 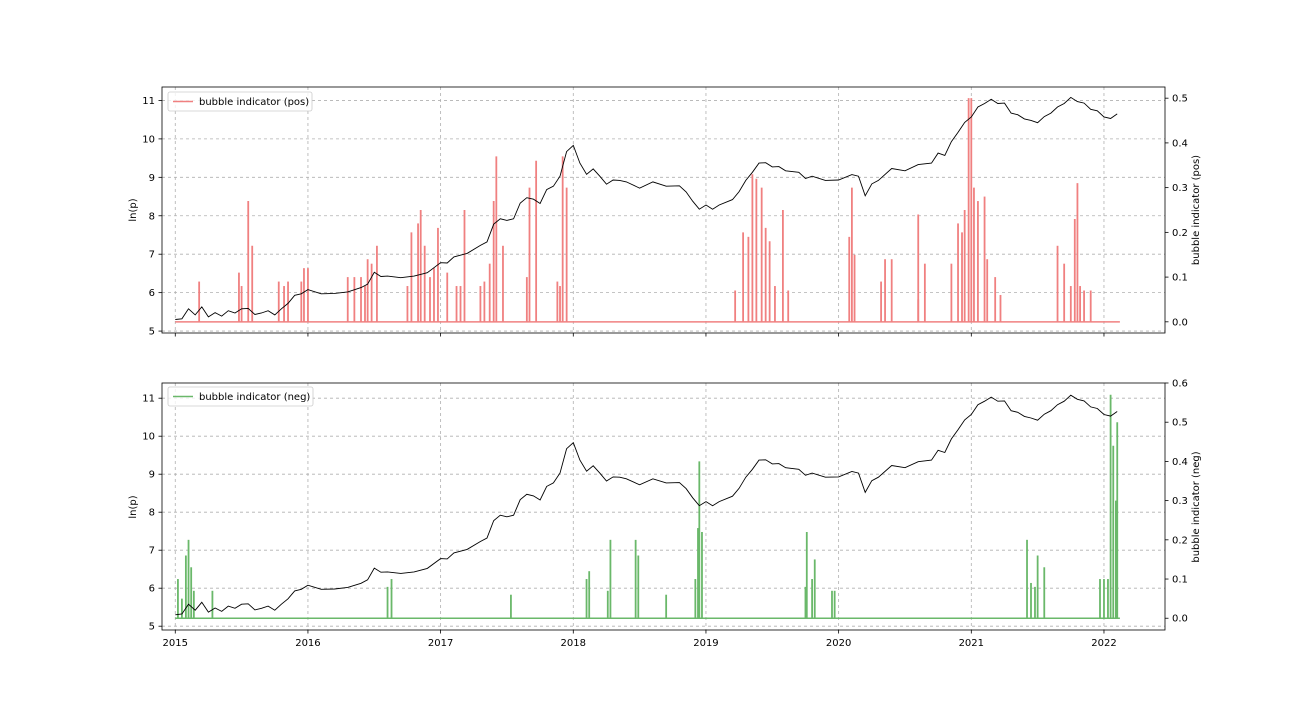 I want to click on top-x-ticks, so click(x=639, y=335).